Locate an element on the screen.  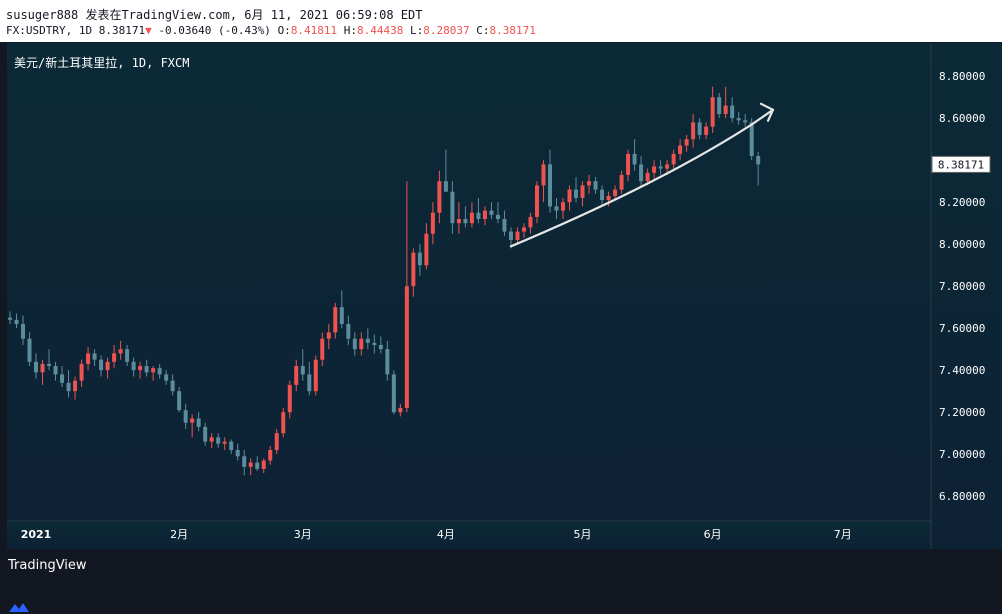
x-tick-label: 6月 is located at coordinates (713, 534).